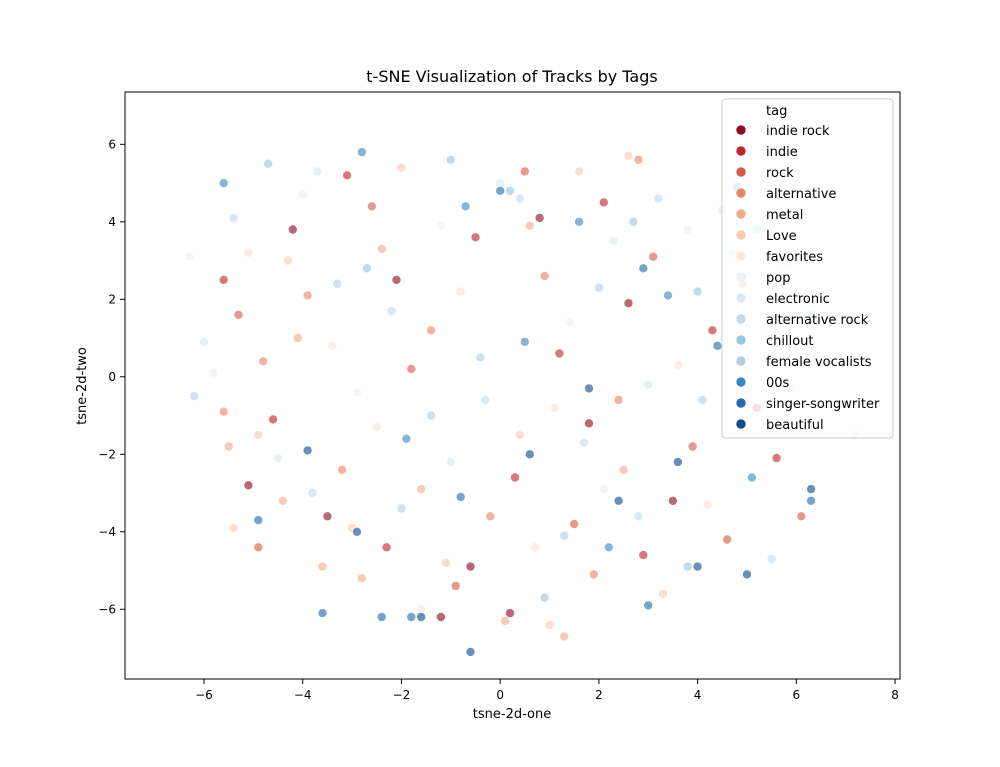 The image size is (1000, 767). What do you see at coordinates (303, 695) in the screenshot?
I see `x-tick-label: −4` at bounding box center [303, 695].